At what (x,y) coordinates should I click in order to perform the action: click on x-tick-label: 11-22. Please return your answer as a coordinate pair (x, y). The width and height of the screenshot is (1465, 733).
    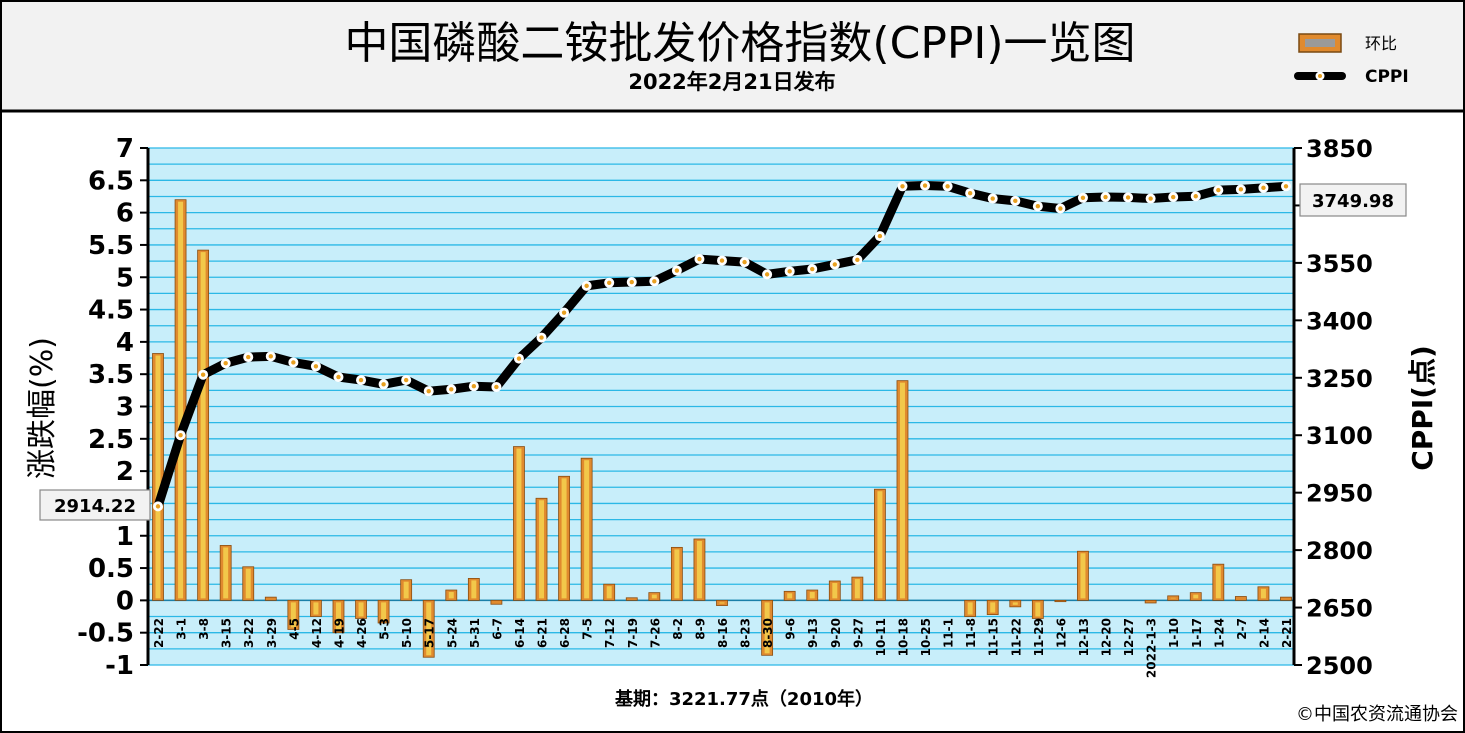
    Looking at the image, I should click on (1016, 637).